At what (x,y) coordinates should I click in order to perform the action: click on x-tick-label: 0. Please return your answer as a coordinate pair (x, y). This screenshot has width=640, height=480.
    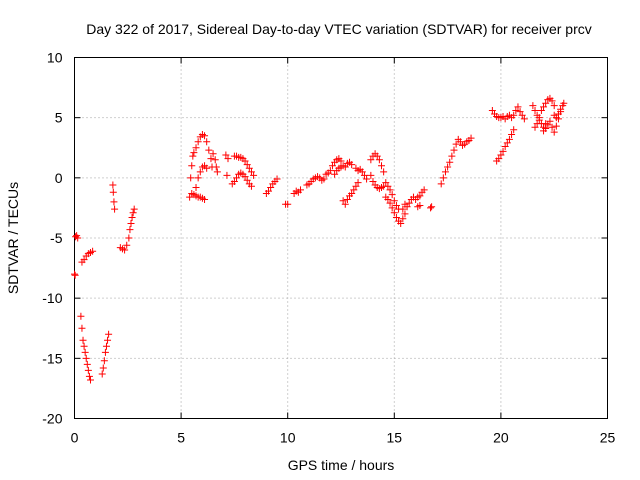
    Looking at the image, I should click on (75, 438).